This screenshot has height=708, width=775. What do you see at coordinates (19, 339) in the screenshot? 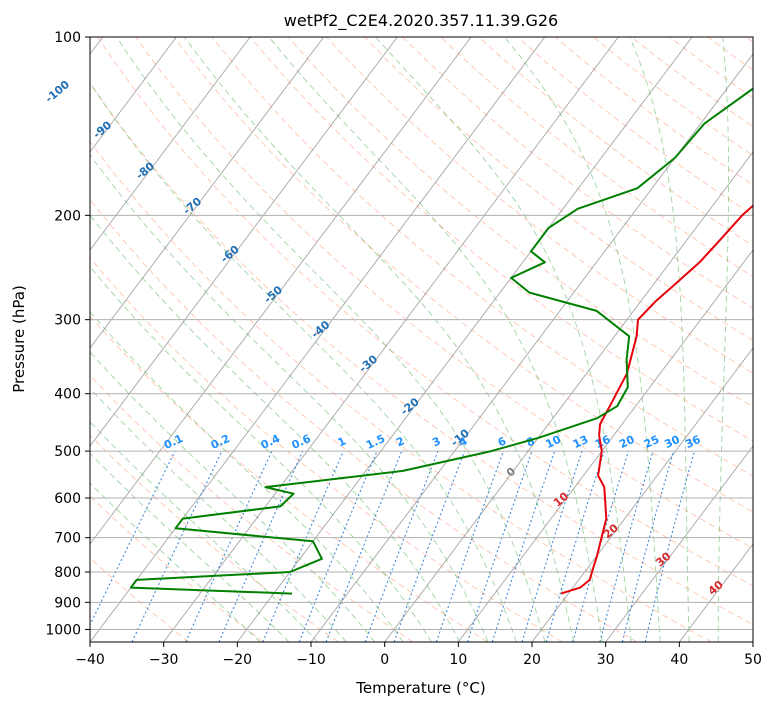
I see `y-axis-title: Pressure (hPa)` at bounding box center [19, 339].